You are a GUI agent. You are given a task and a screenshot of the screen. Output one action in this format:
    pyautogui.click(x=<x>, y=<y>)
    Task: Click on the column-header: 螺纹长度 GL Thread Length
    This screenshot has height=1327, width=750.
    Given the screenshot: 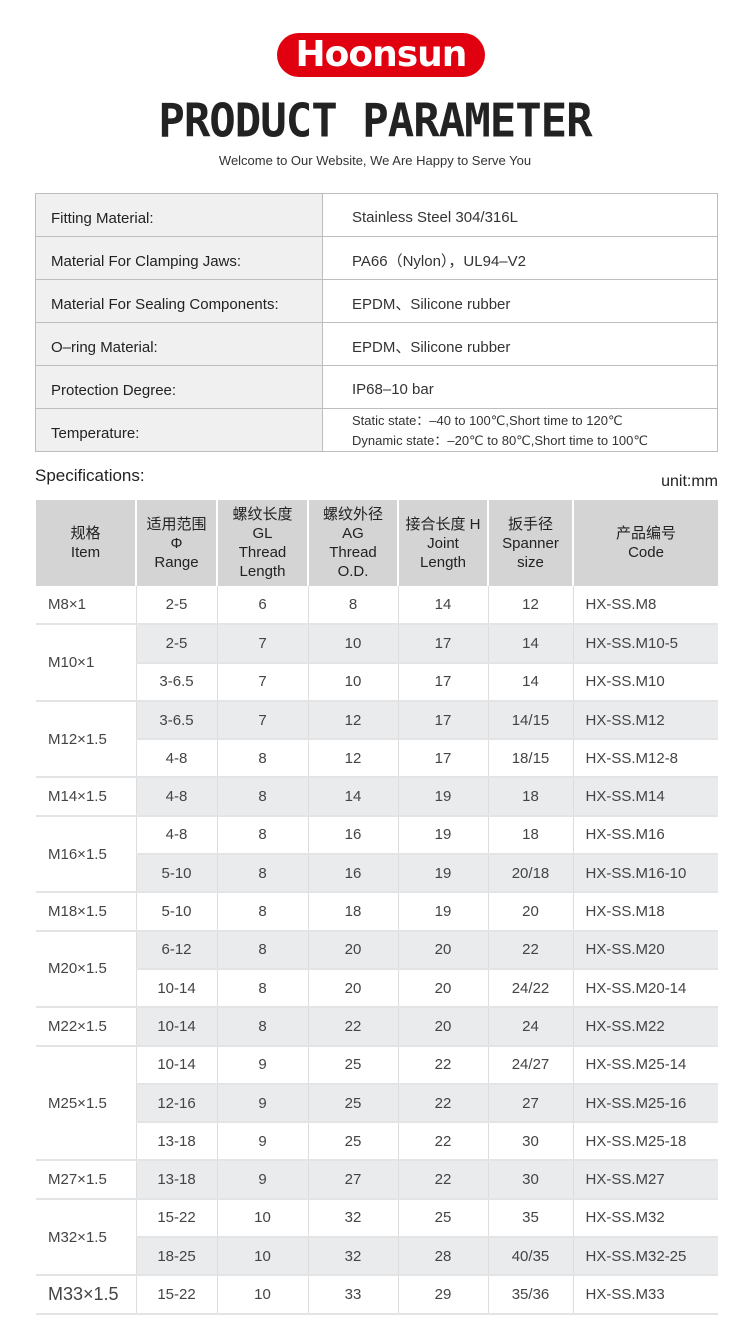 What is the action you would take?
    pyautogui.click(x=263, y=543)
    